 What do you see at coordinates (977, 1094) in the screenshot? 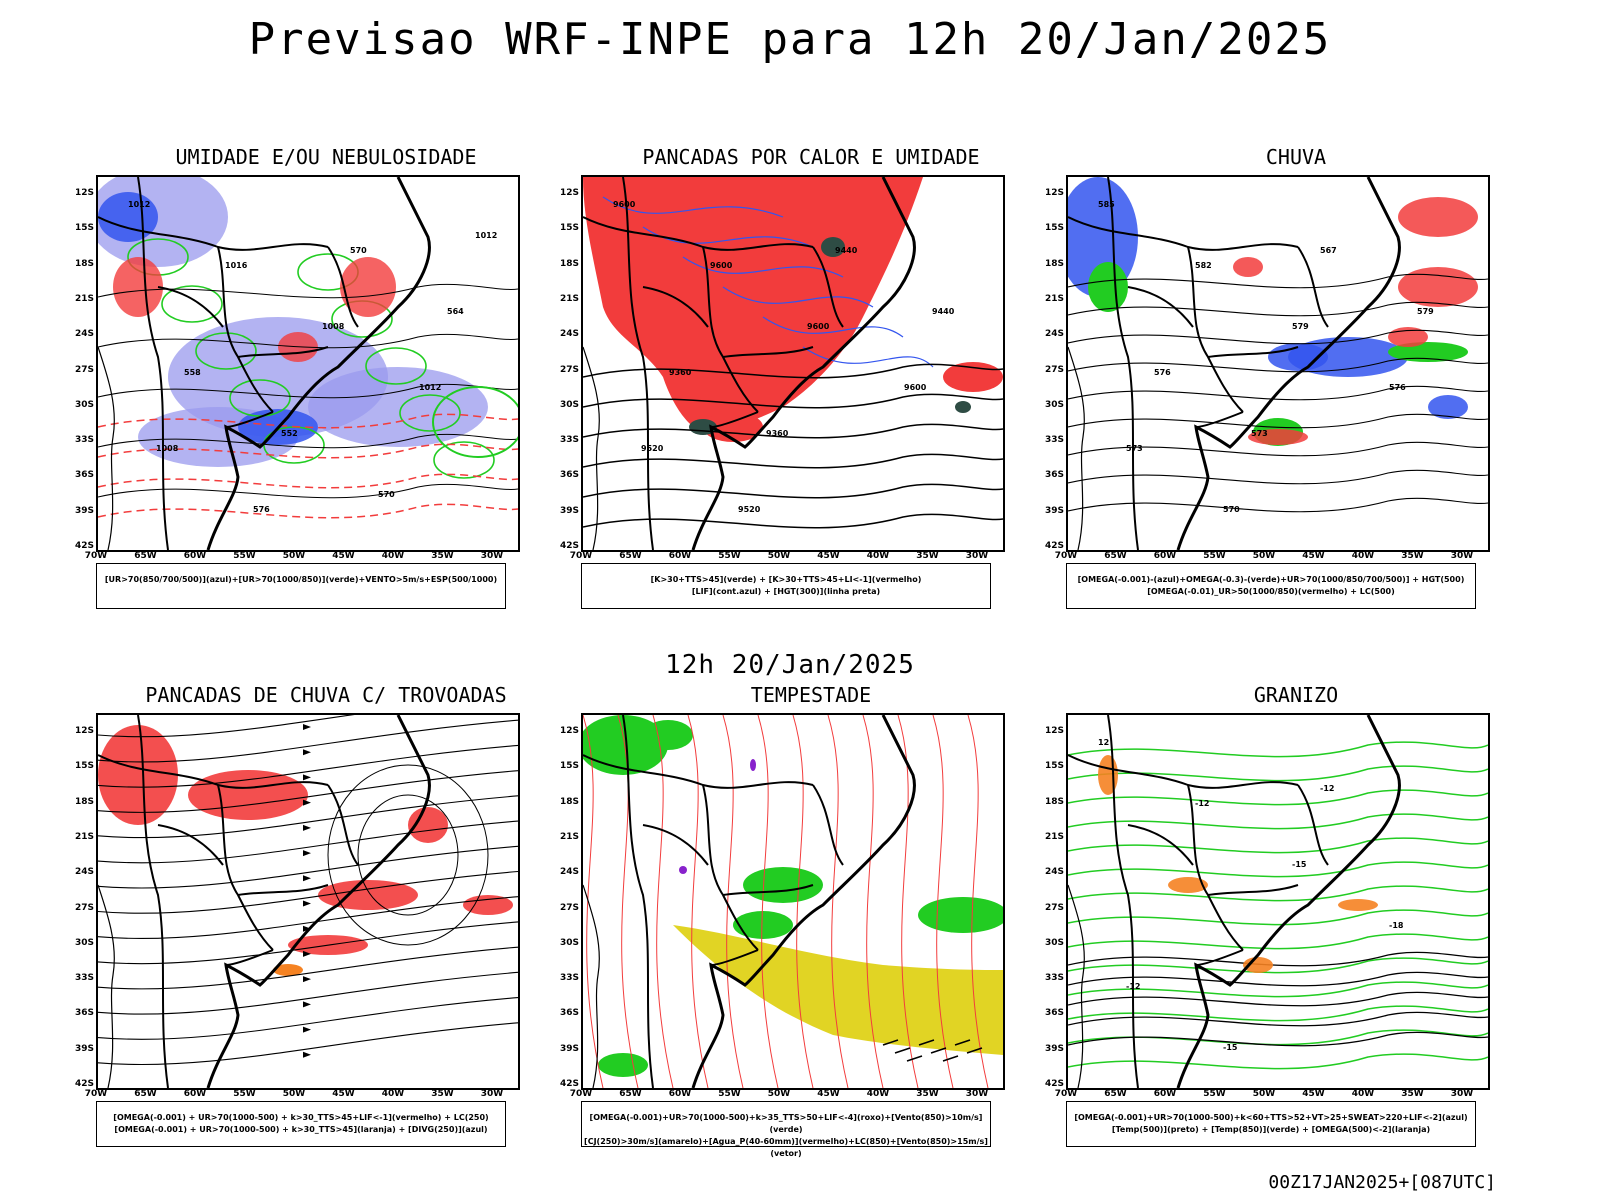
I see `longitude-tick-label: 30W` at bounding box center [977, 1094].